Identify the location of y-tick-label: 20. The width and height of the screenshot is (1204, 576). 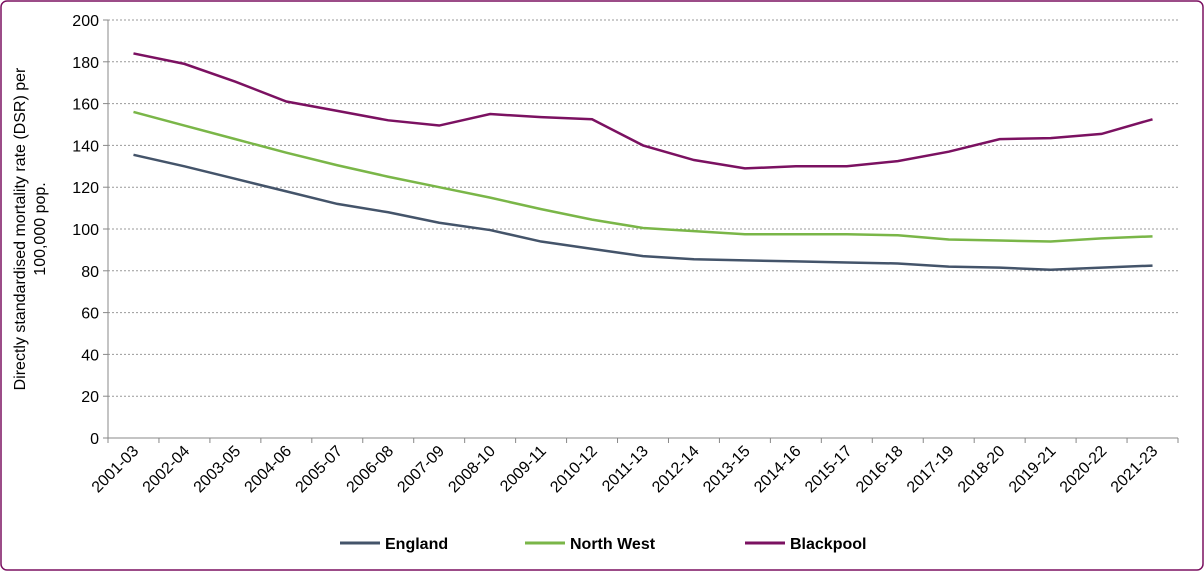
(90, 397).